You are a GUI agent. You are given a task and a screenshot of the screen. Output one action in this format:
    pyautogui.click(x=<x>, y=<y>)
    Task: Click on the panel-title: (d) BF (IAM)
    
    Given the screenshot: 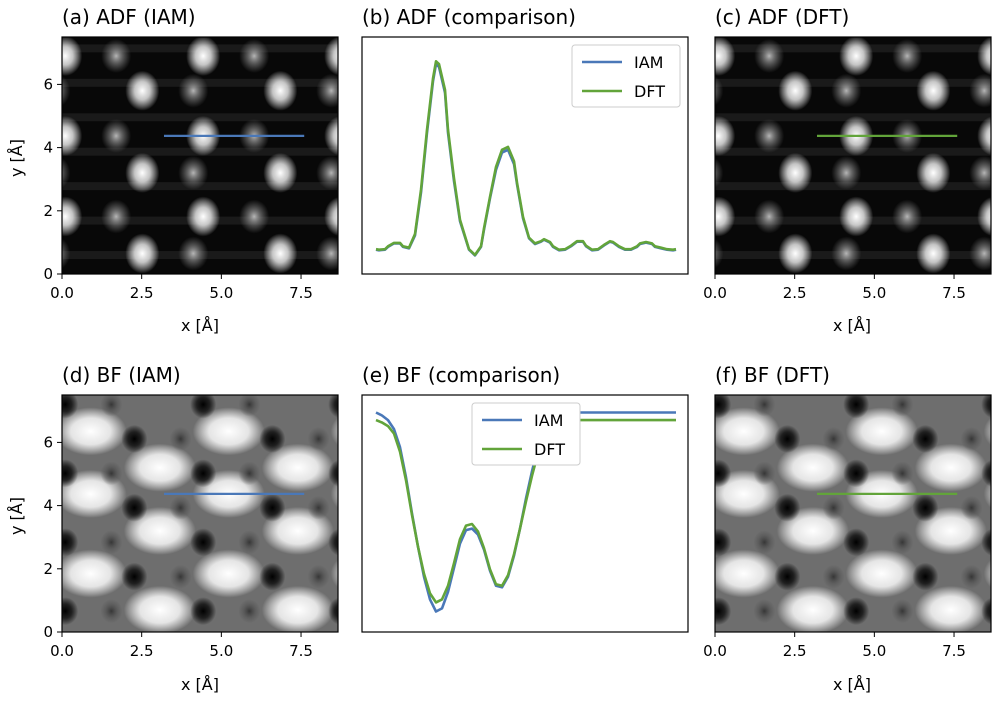 What is the action you would take?
    pyautogui.click(x=121, y=375)
    